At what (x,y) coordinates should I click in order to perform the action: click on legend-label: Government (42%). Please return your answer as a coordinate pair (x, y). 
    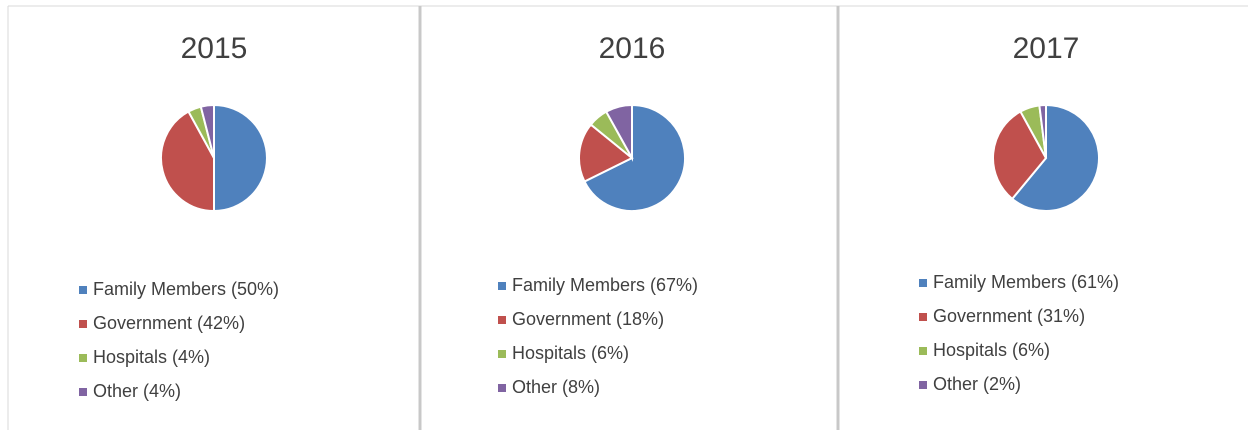
    Looking at the image, I should click on (169, 323).